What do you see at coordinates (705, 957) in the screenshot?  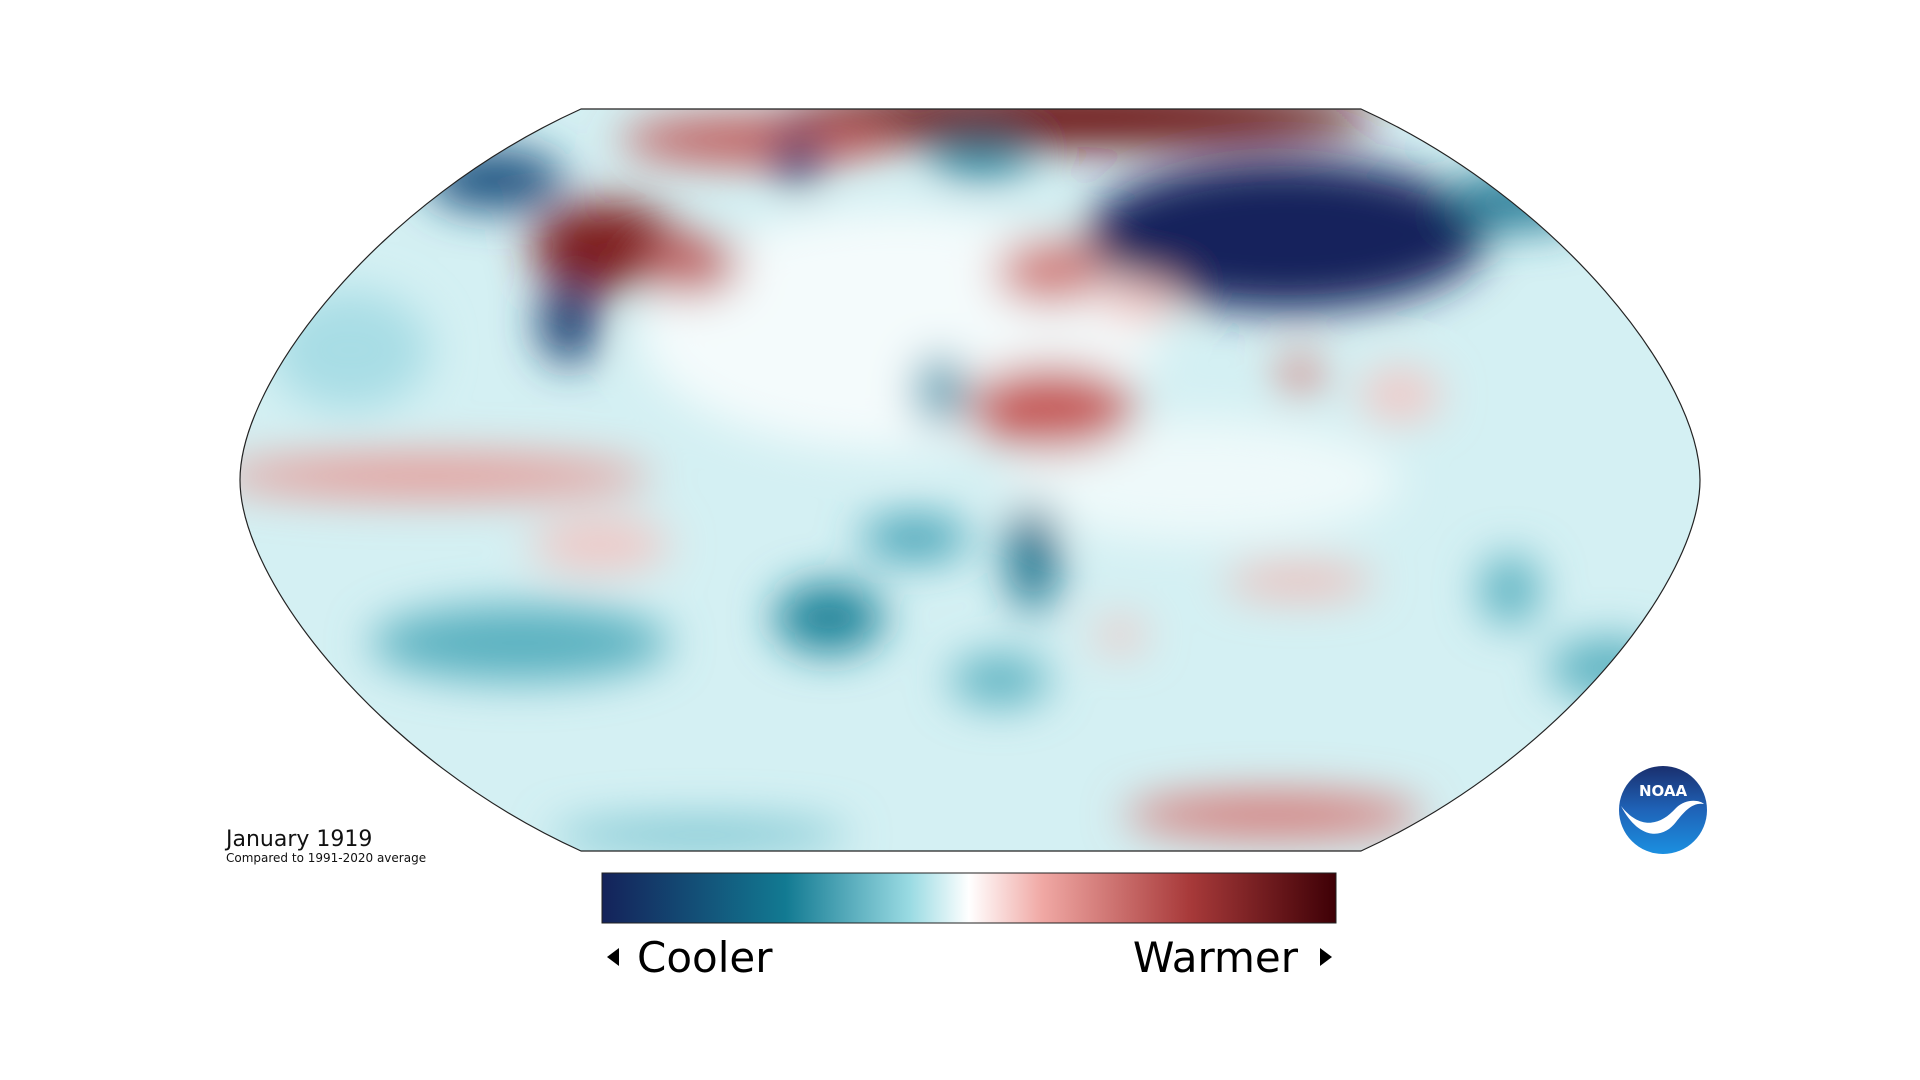 I see `legend-low: Cooler` at bounding box center [705, 957].